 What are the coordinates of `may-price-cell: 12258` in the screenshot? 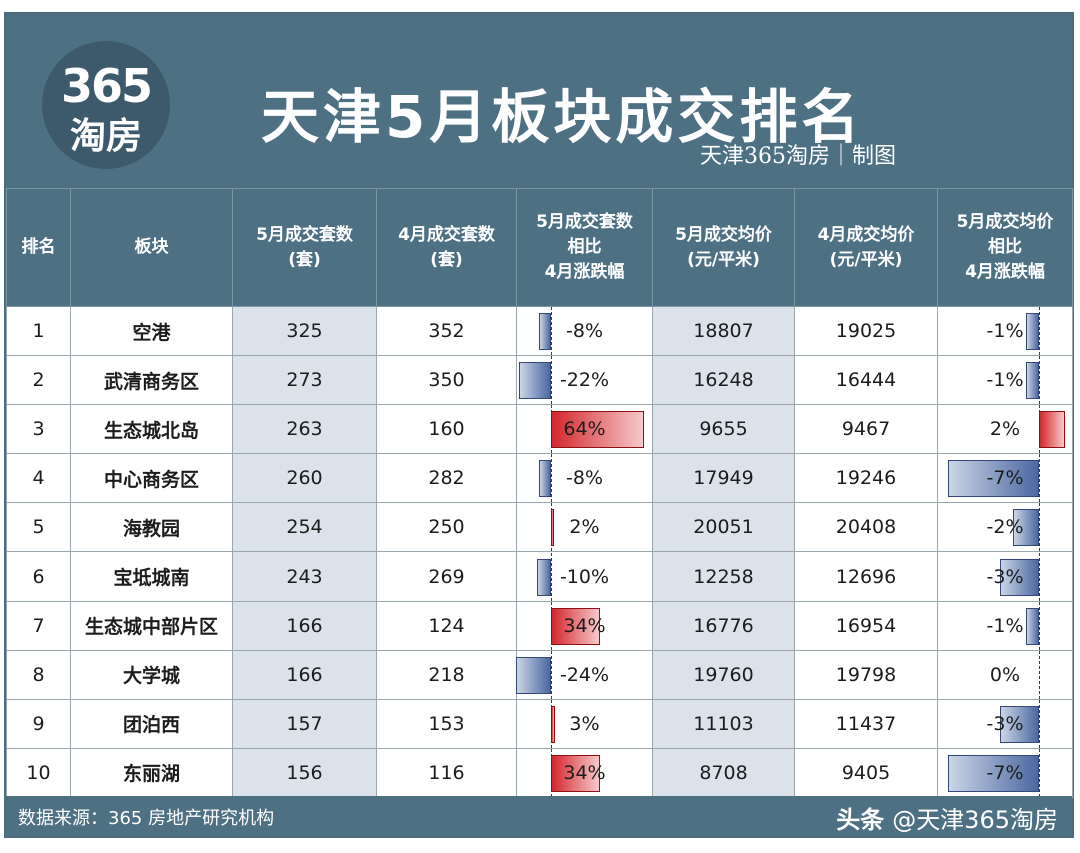 It's located at (723, 576).